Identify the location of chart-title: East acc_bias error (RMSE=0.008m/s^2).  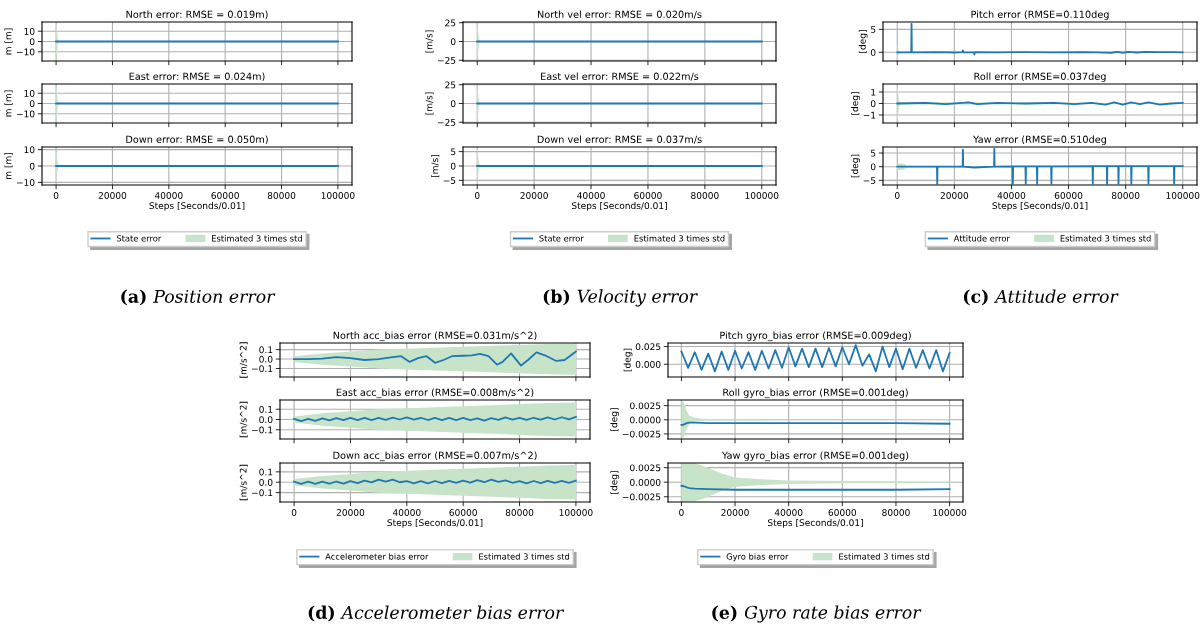
(435, 393).